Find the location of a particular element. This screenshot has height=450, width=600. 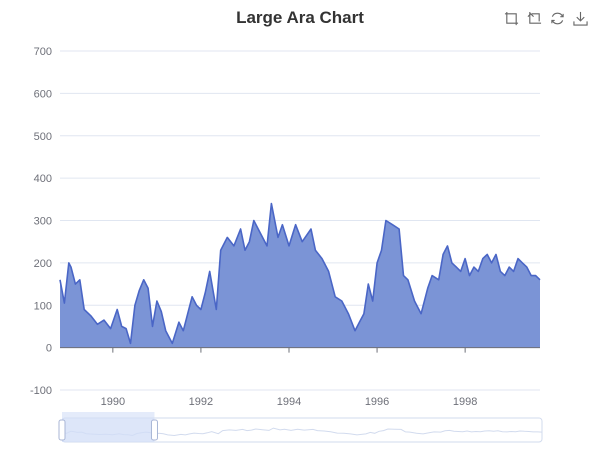

y-tick-label: 600 is located at coordinates (43, 94).